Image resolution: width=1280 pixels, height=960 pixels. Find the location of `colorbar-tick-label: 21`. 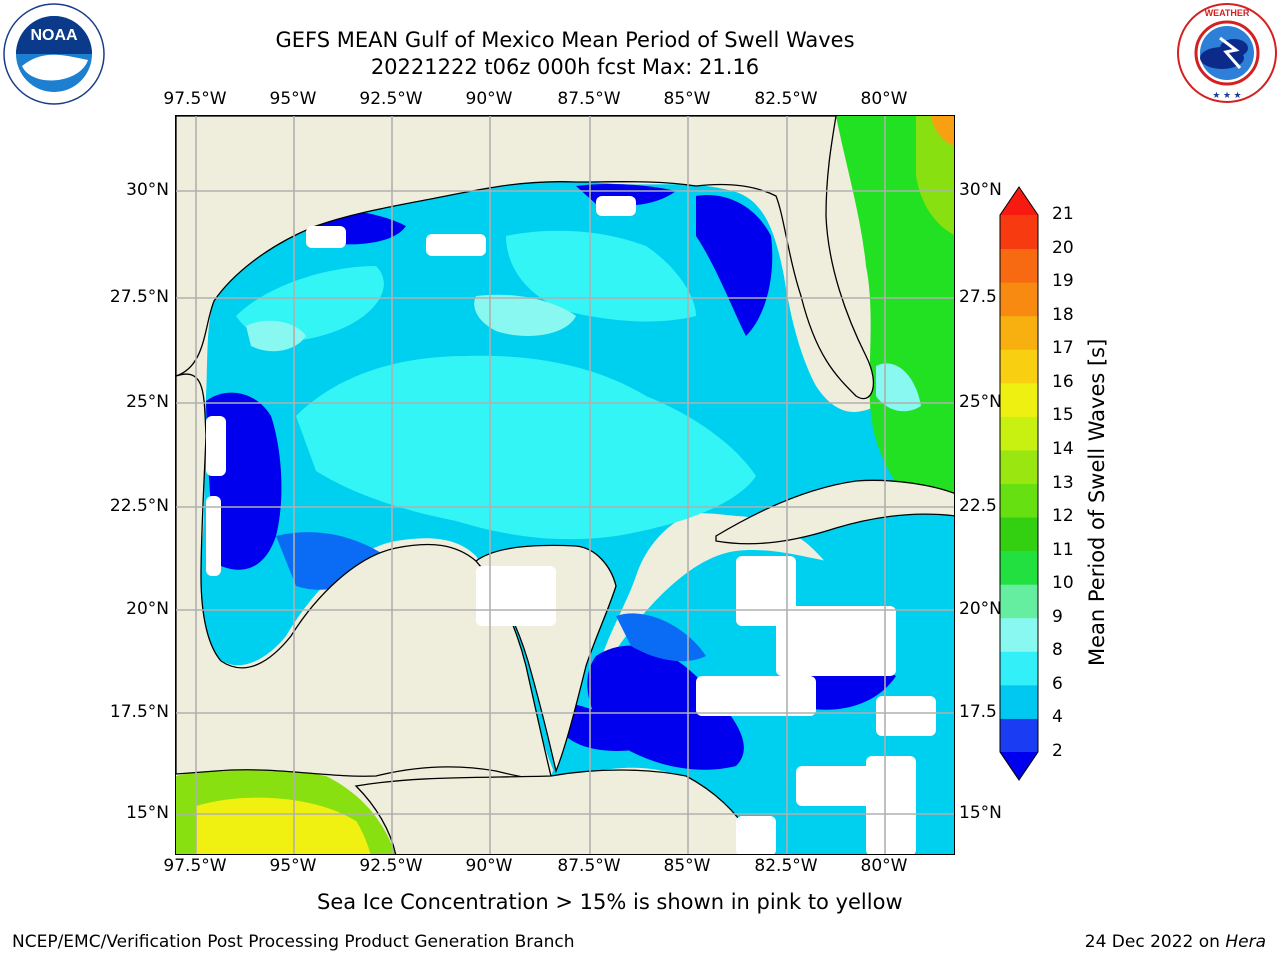

colorbar-tick-label: 21 is located at coordinates (1063, 214).